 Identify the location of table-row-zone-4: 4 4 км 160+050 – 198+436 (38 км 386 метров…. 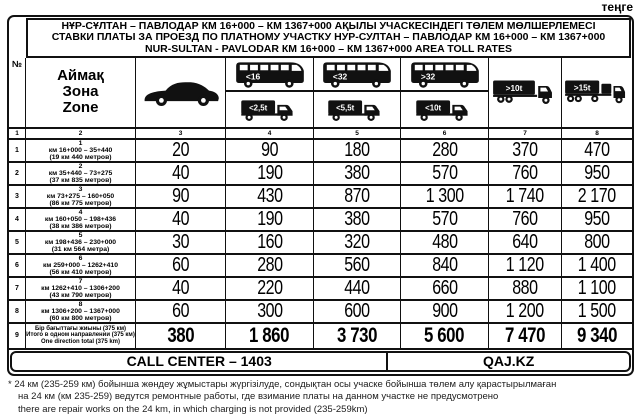
(320, 220).